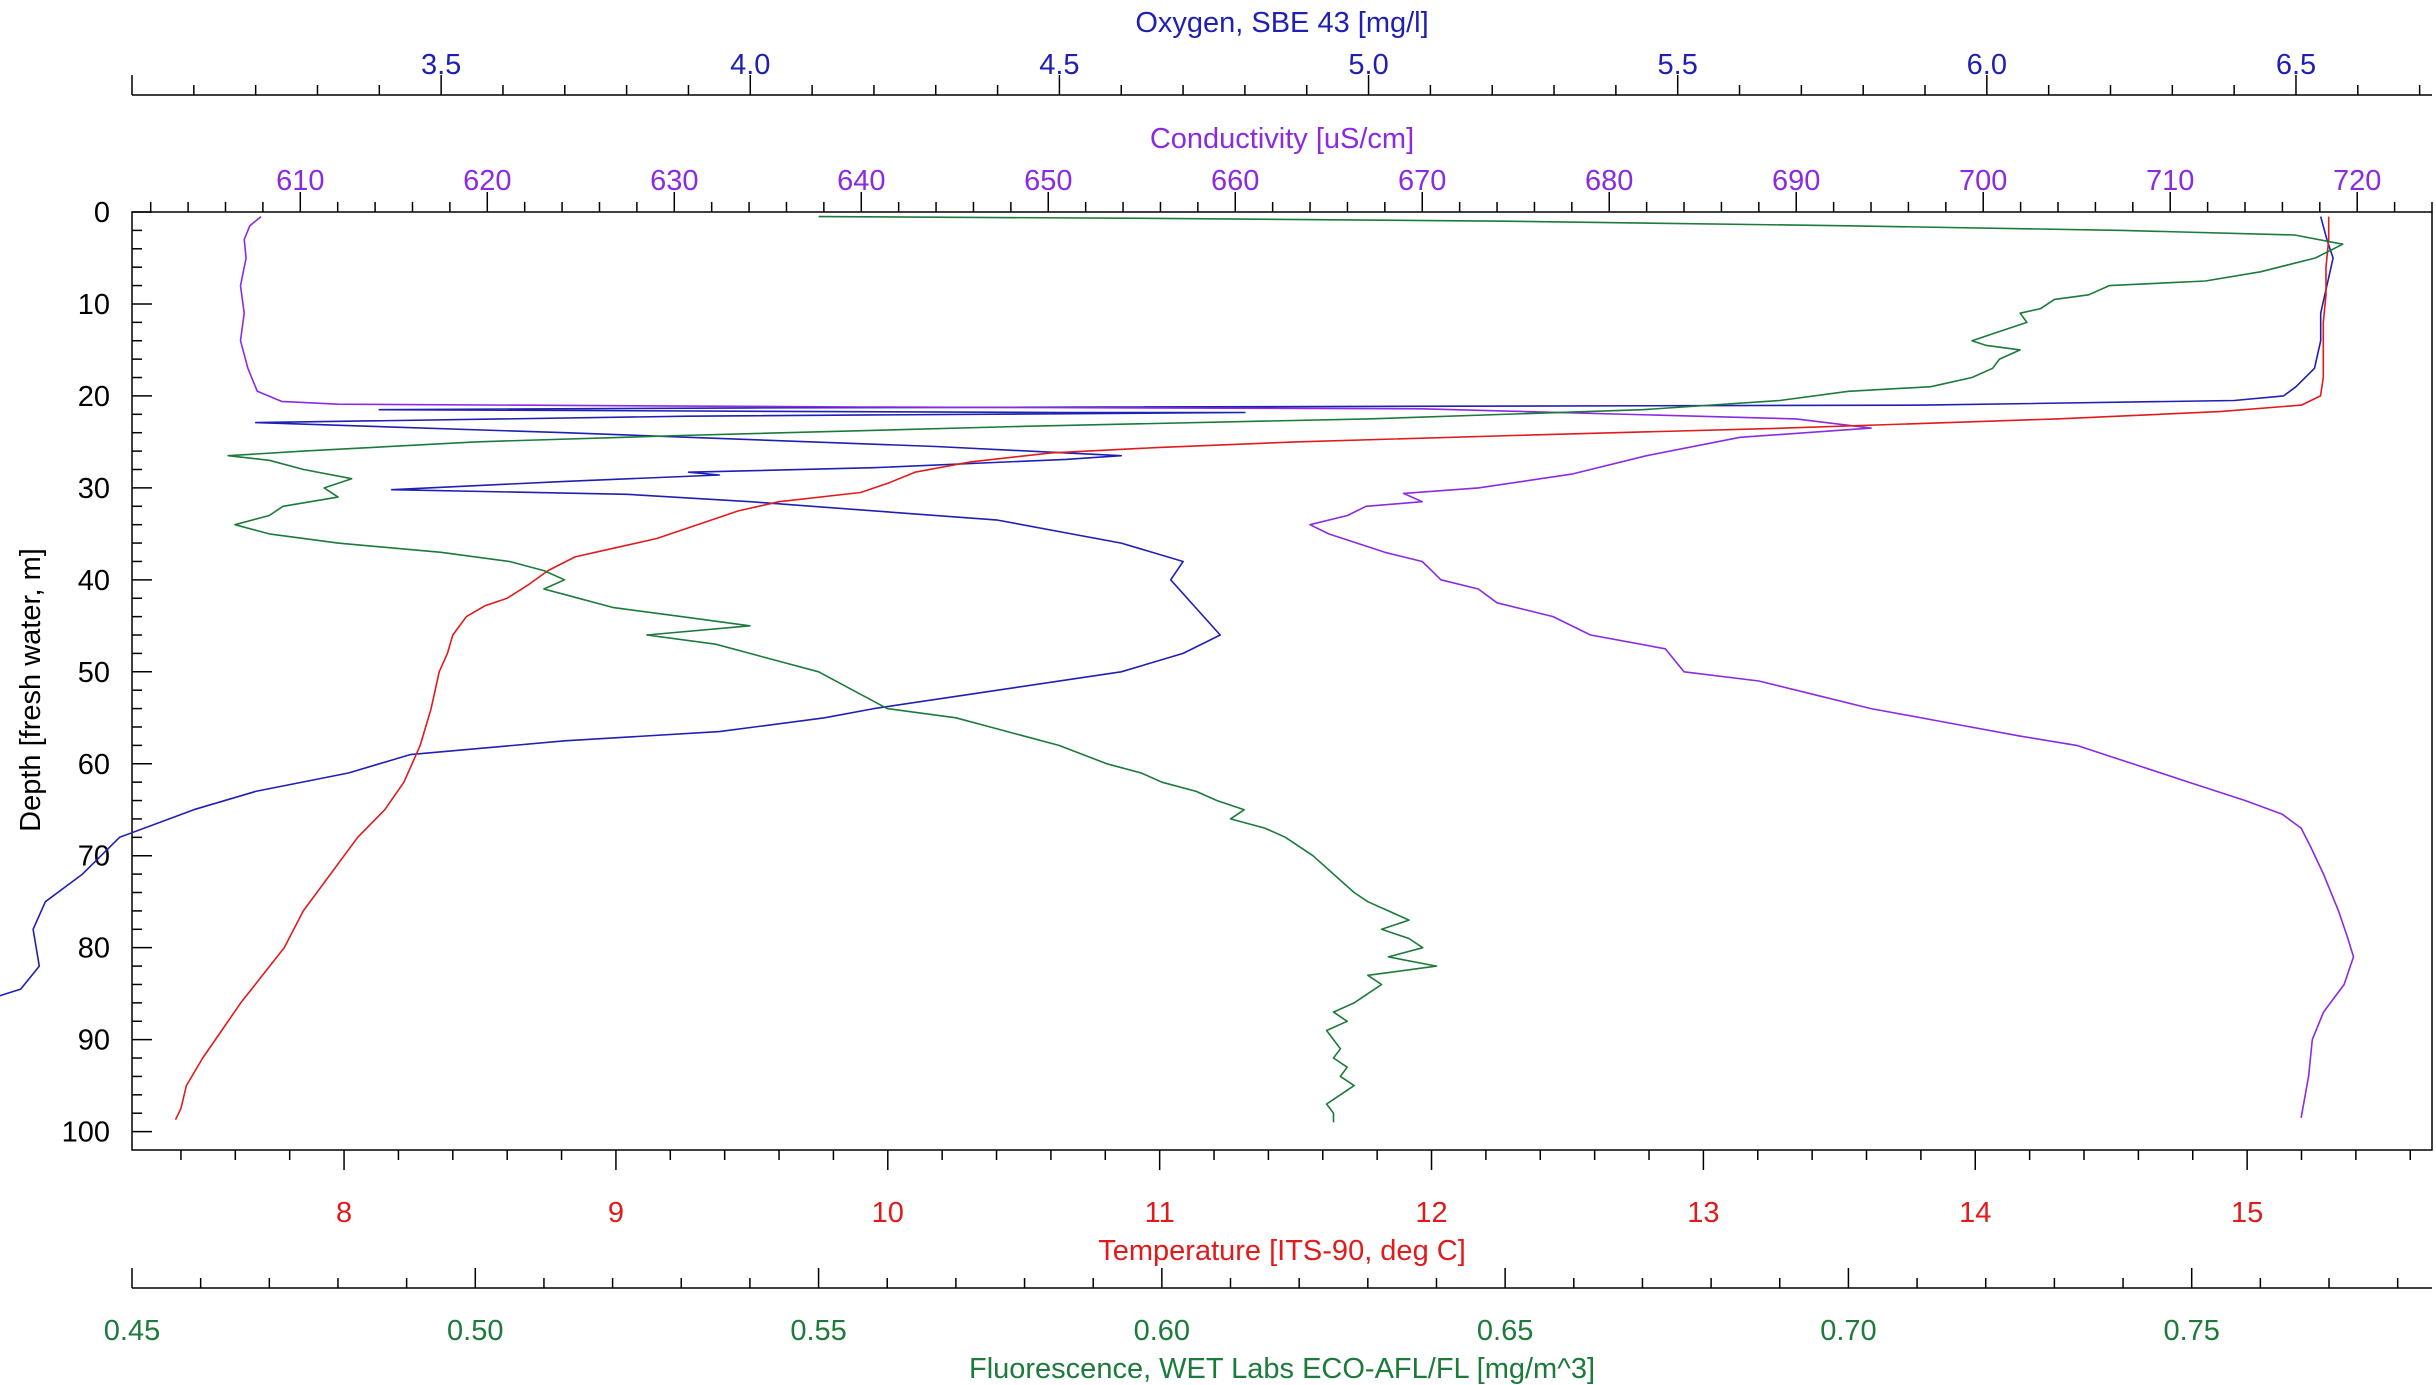 The height and width of the screenshot is (1385, 2436). What do you see at coordinates (1162, 1331) in the screenshot?
I see `fluorescence-tick-label: 0.60` at bounding box center [1162, 1331].